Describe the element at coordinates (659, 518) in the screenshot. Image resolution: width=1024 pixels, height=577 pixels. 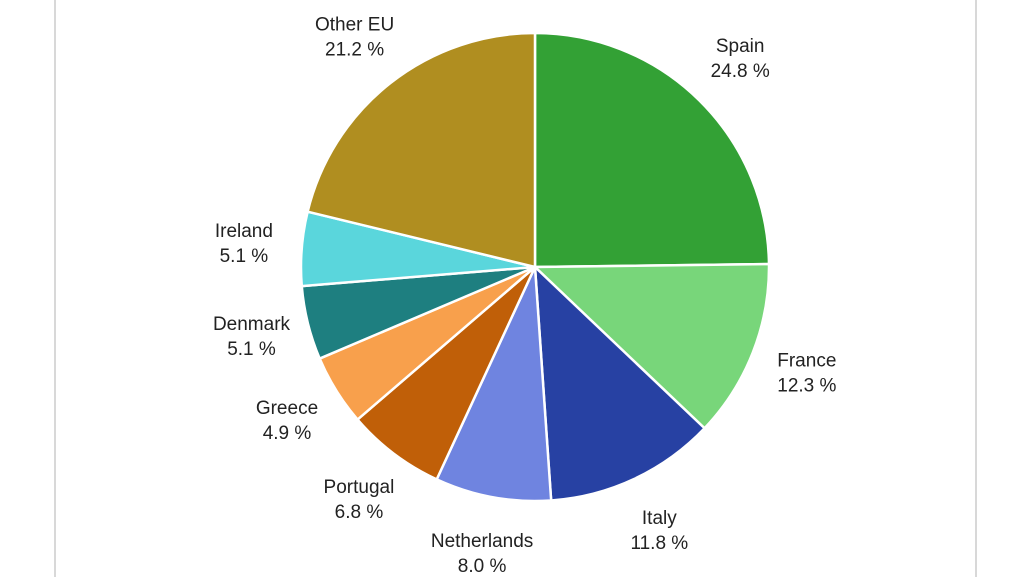
I see `slice-label: Italy` at that location.